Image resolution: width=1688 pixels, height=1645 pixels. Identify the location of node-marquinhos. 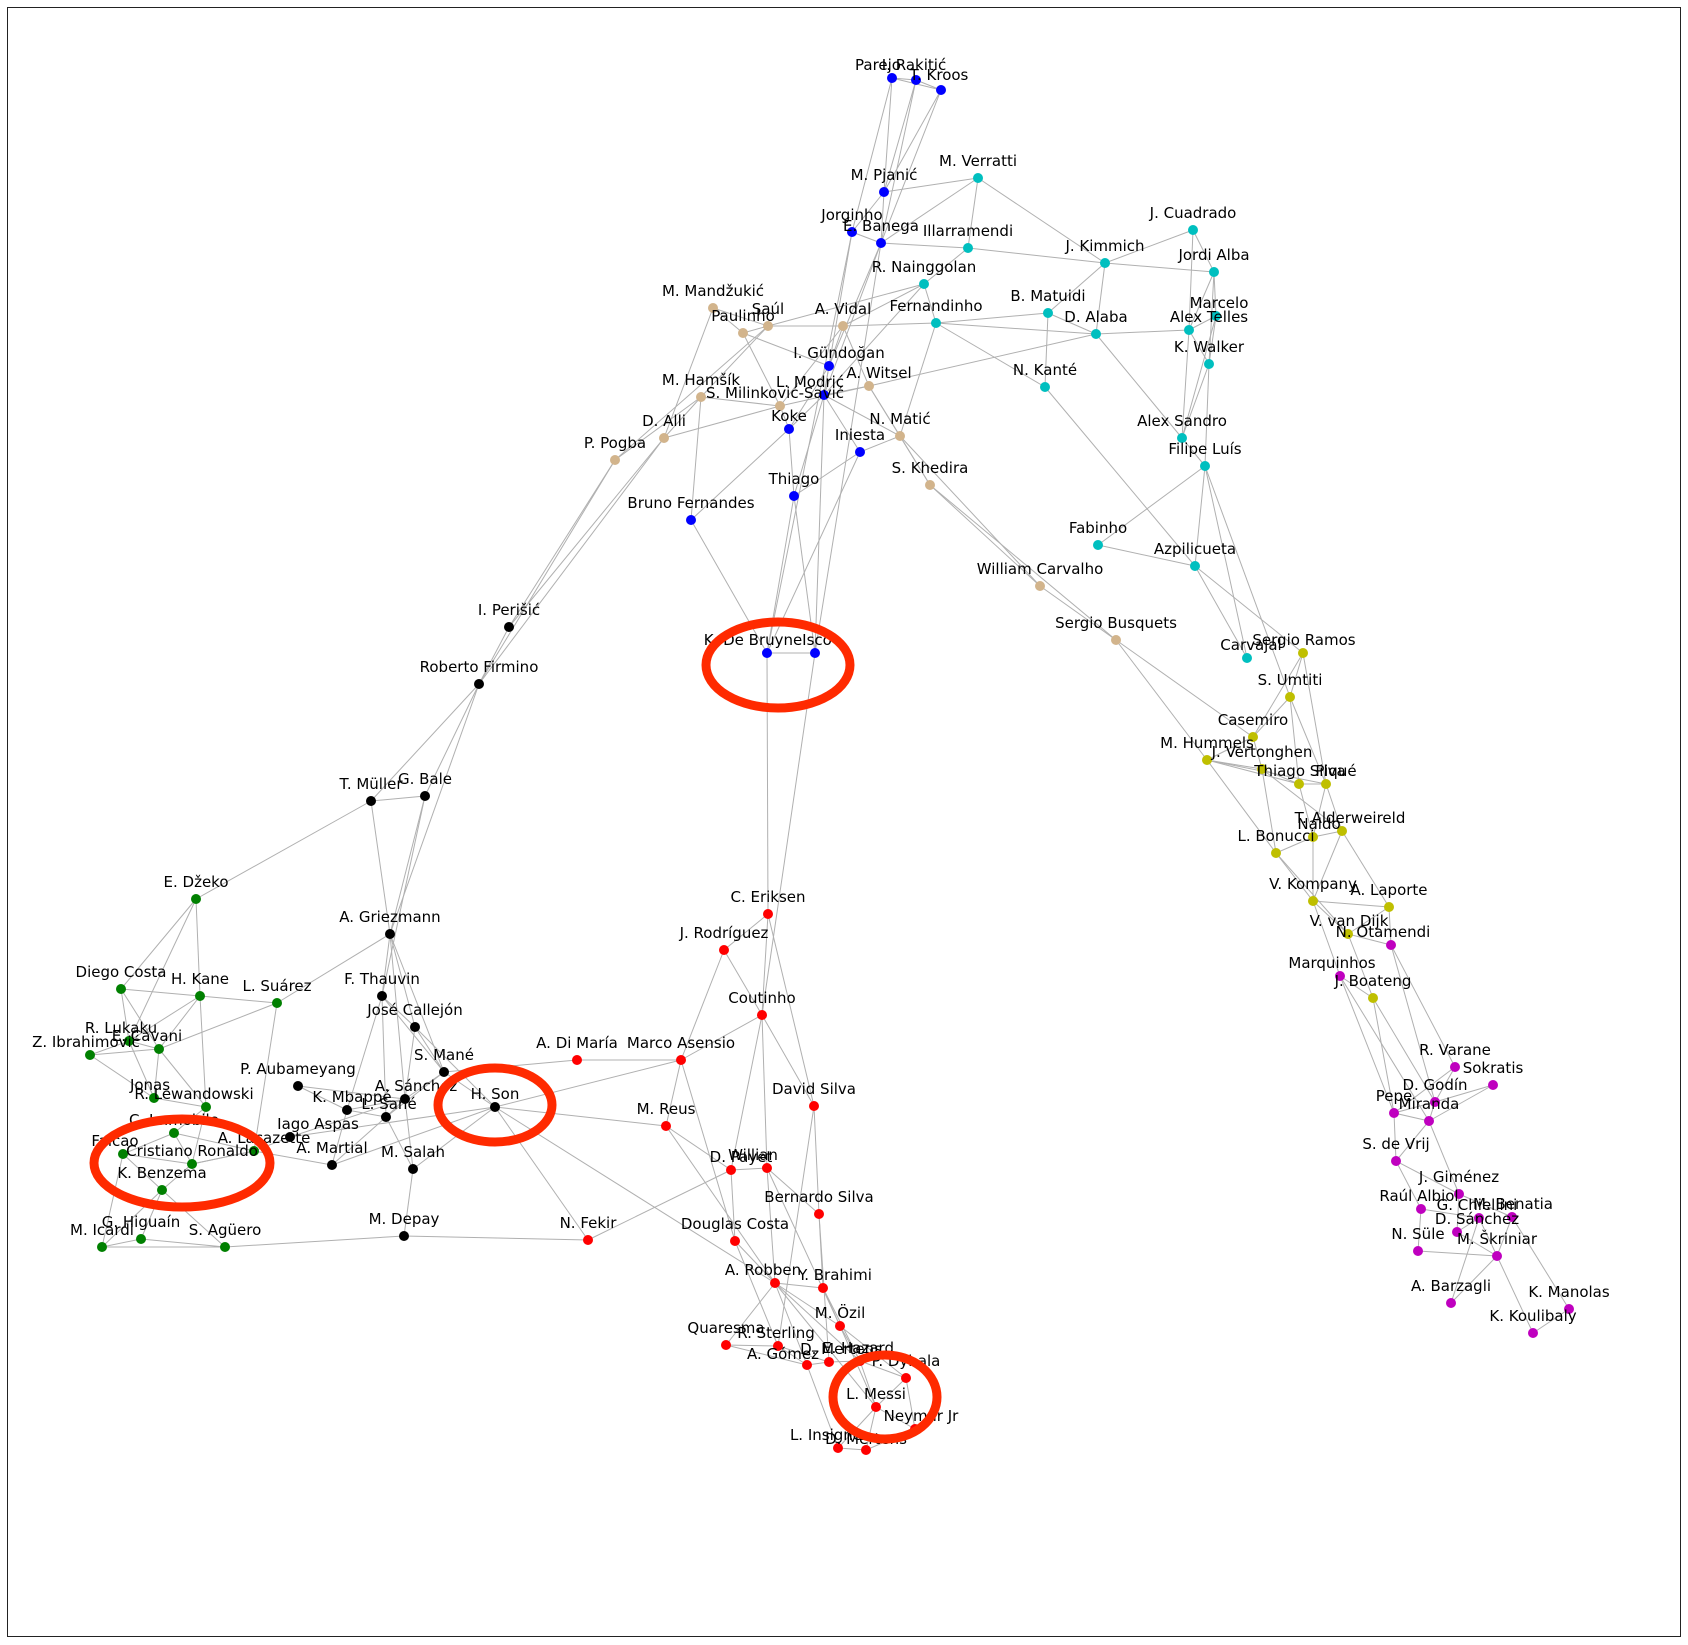
(1340, 976).